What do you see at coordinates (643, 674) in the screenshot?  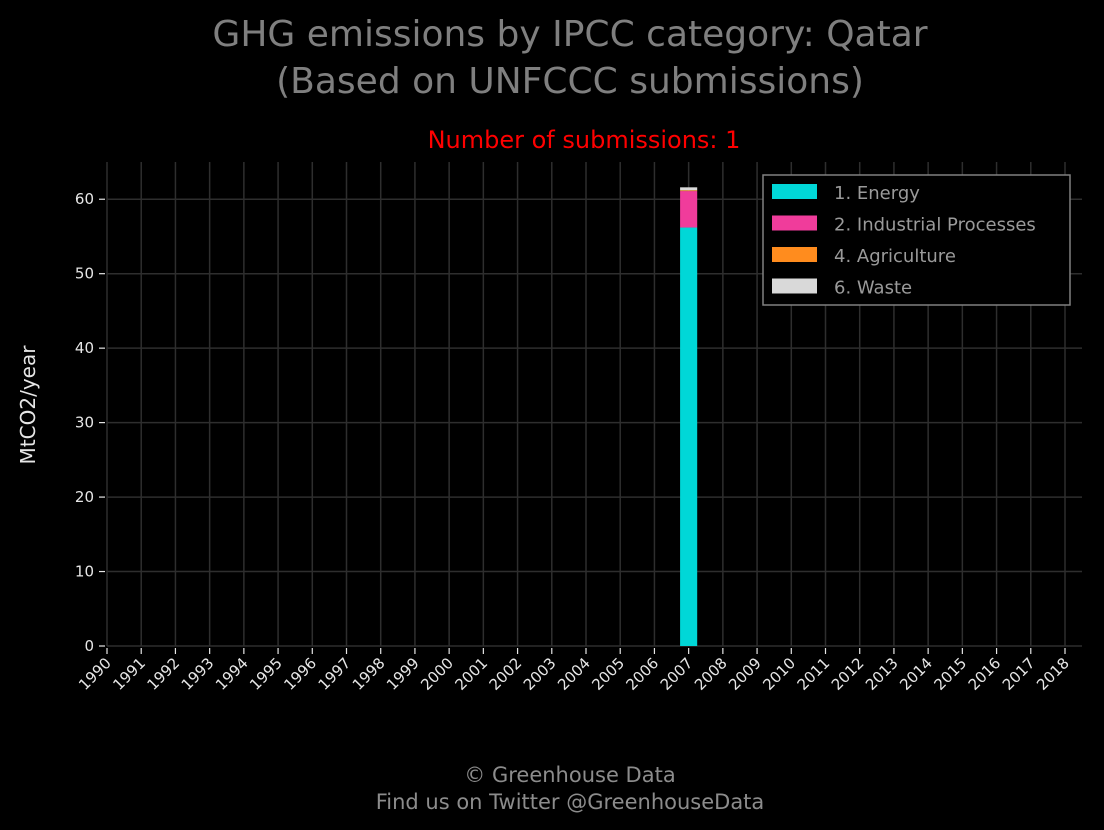 I see `x-tick-label: 2006` at bounding box center [643, 674].